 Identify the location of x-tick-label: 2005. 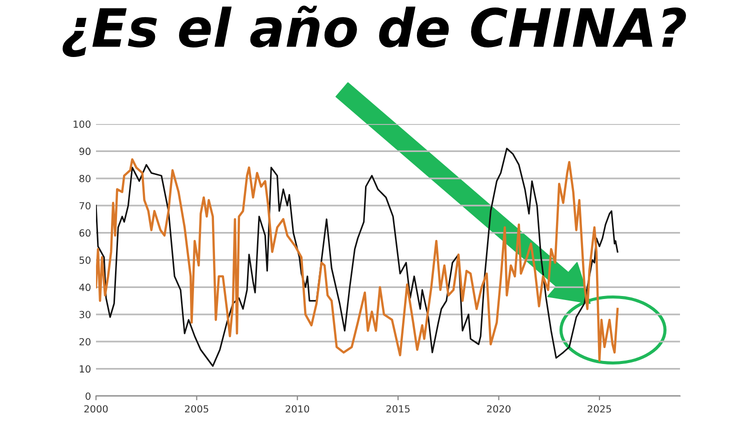
(196, 409).